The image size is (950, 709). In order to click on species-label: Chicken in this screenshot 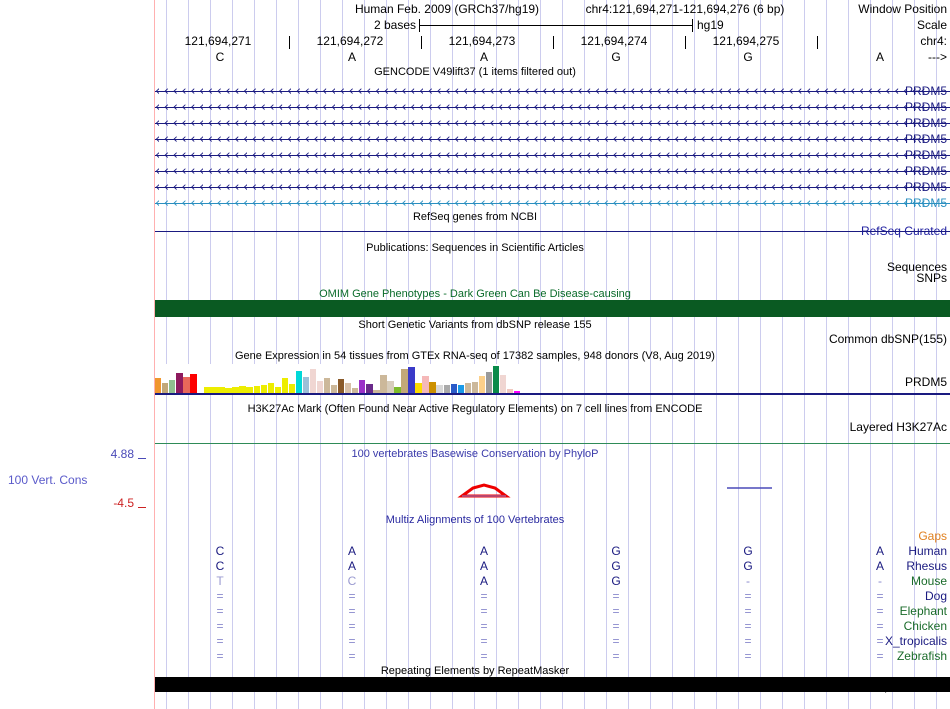, I will do `click(925, 626)`.